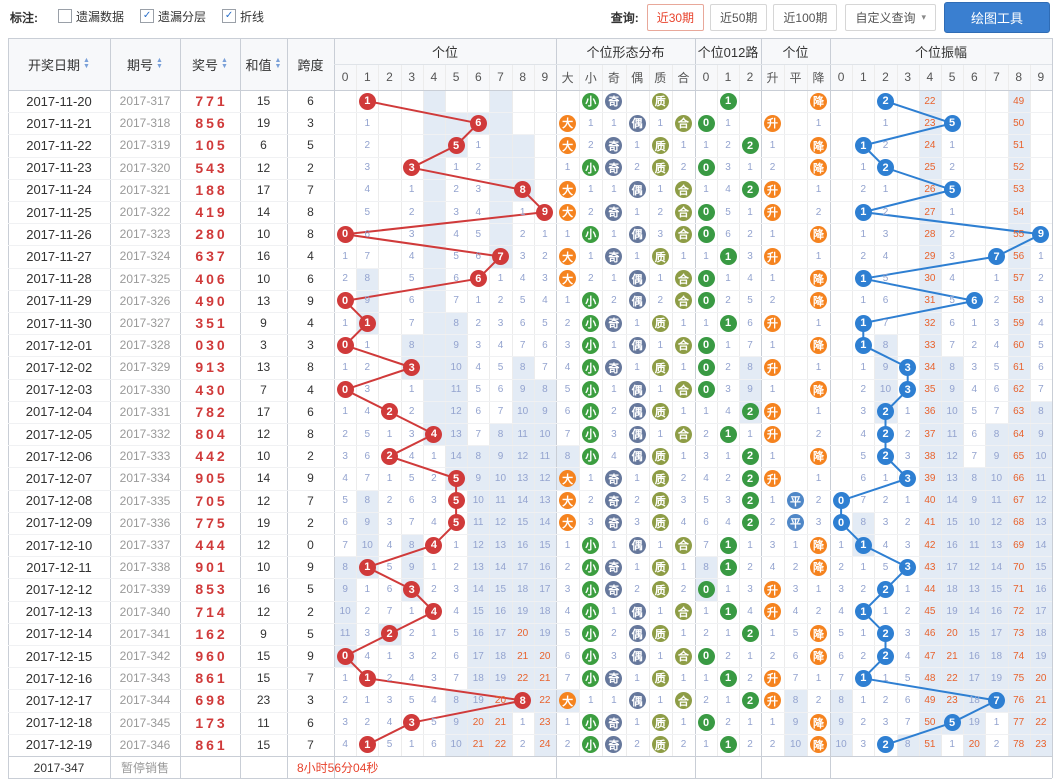 This screenshot has height=784, width=1058. I want to click on number-cell: 705, so click(211, 500).